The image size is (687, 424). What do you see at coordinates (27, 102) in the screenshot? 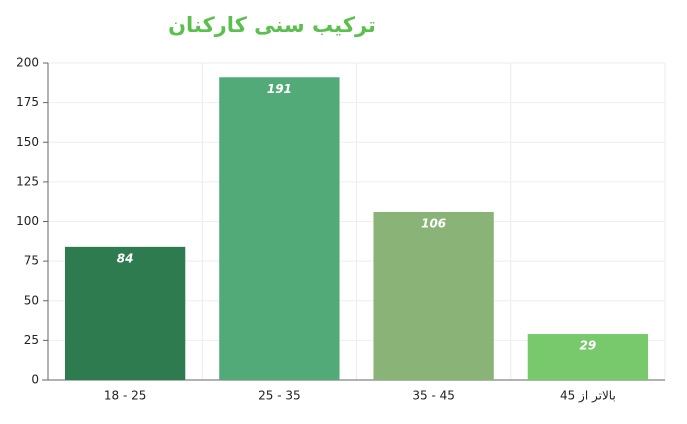
I see `y-tick-label: 175` at bounding box center [27, 102].